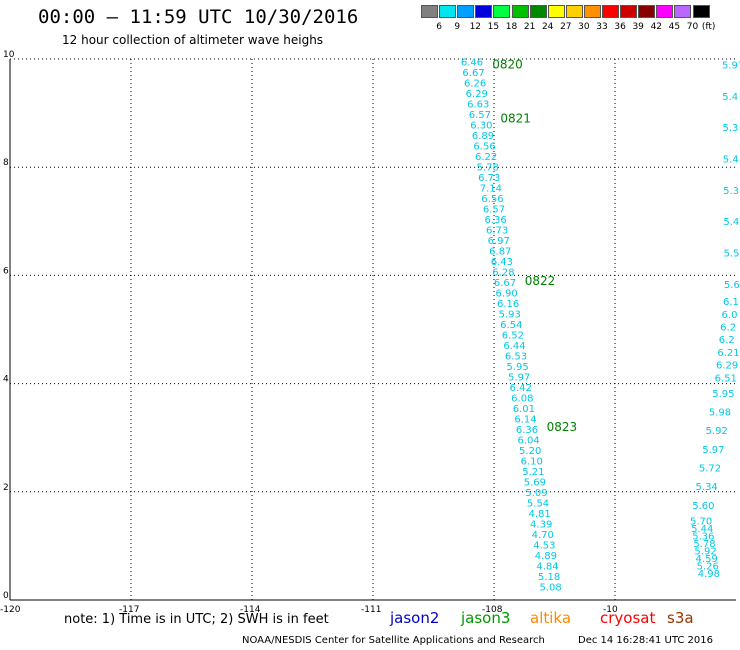  I want to click on lon-tick-label: -117, so click(129, 610).